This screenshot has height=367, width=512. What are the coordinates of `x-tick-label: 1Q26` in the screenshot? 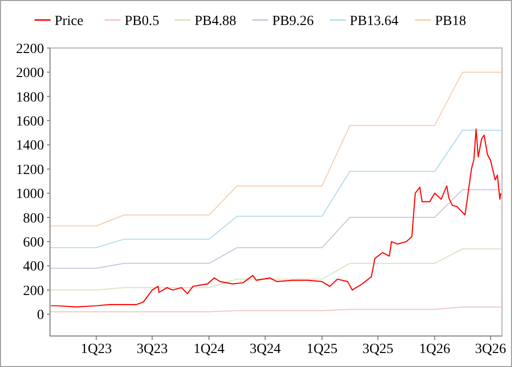 It's located at (434, 349).